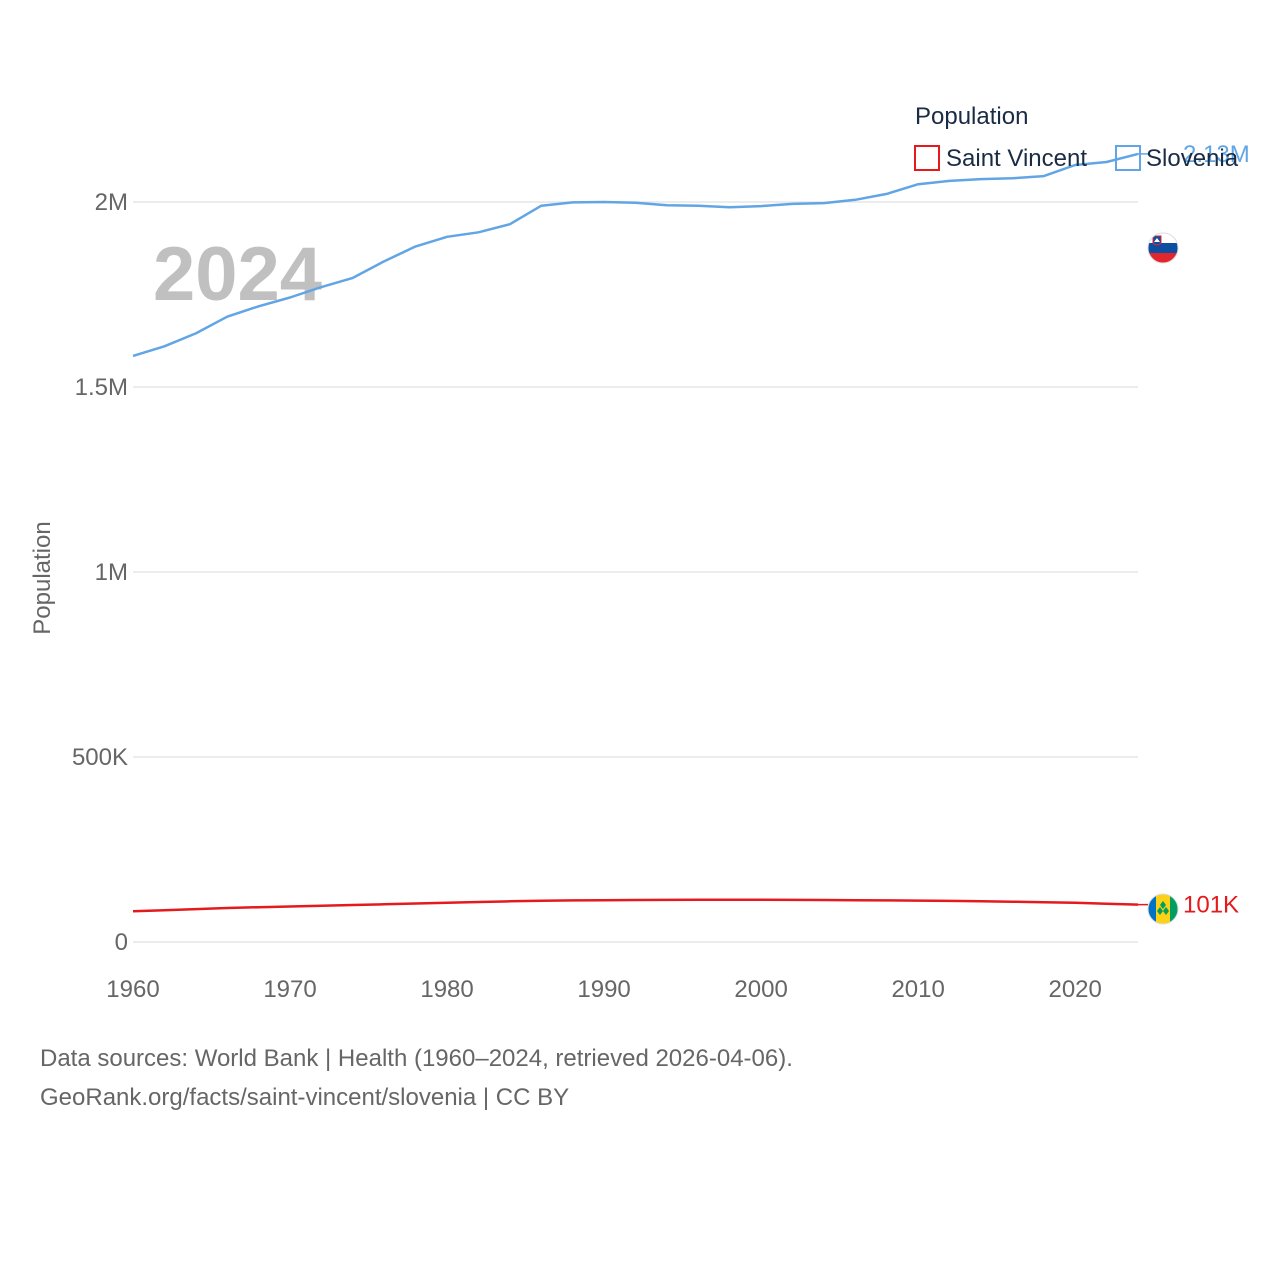  Describe the element at coordinates (635, 905) in the screenshot. I see `series-line-saint-vincent` at that location.